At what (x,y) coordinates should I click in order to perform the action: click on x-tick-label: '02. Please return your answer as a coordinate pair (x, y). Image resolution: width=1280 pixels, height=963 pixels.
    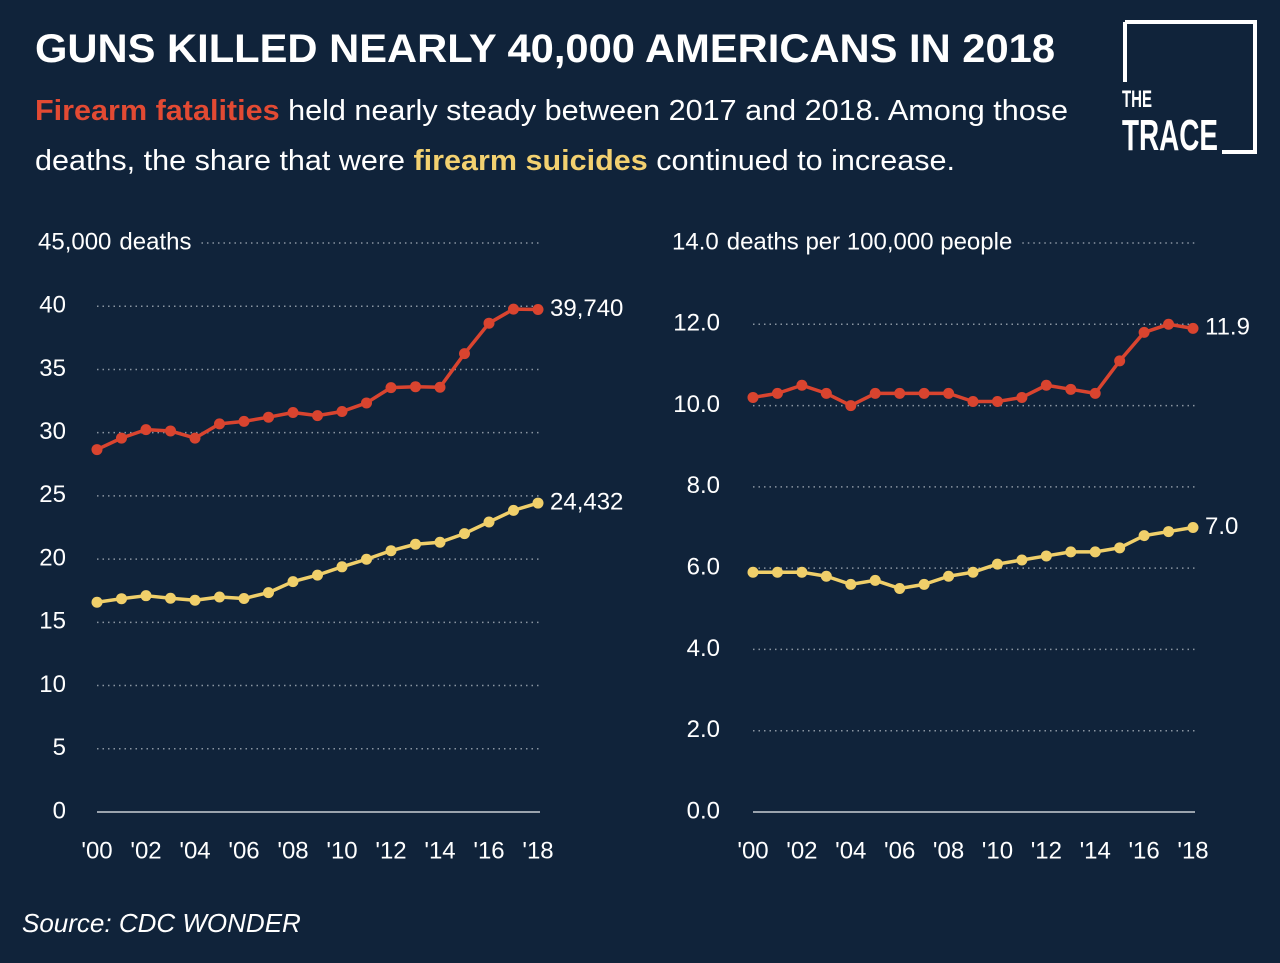
    Looking at the image, I should click on (801, 850).